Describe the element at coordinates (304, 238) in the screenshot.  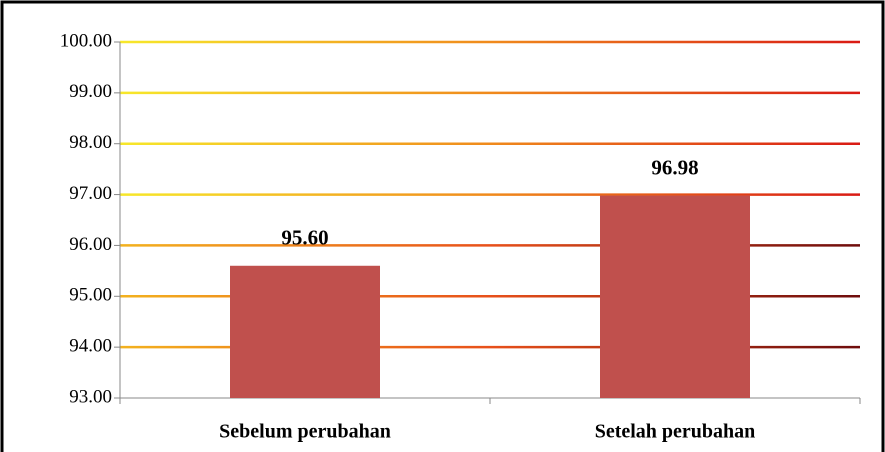
I see `value-label: 95.60` at that location.